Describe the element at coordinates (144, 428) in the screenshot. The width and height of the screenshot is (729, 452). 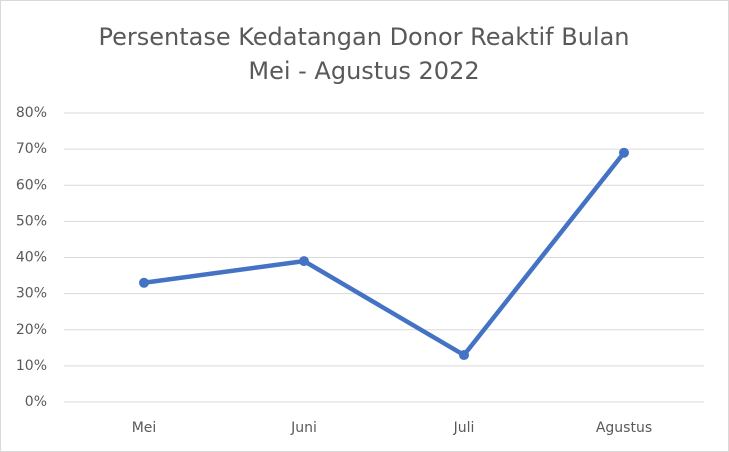
I see `x-tick-label: Mei` at that location.